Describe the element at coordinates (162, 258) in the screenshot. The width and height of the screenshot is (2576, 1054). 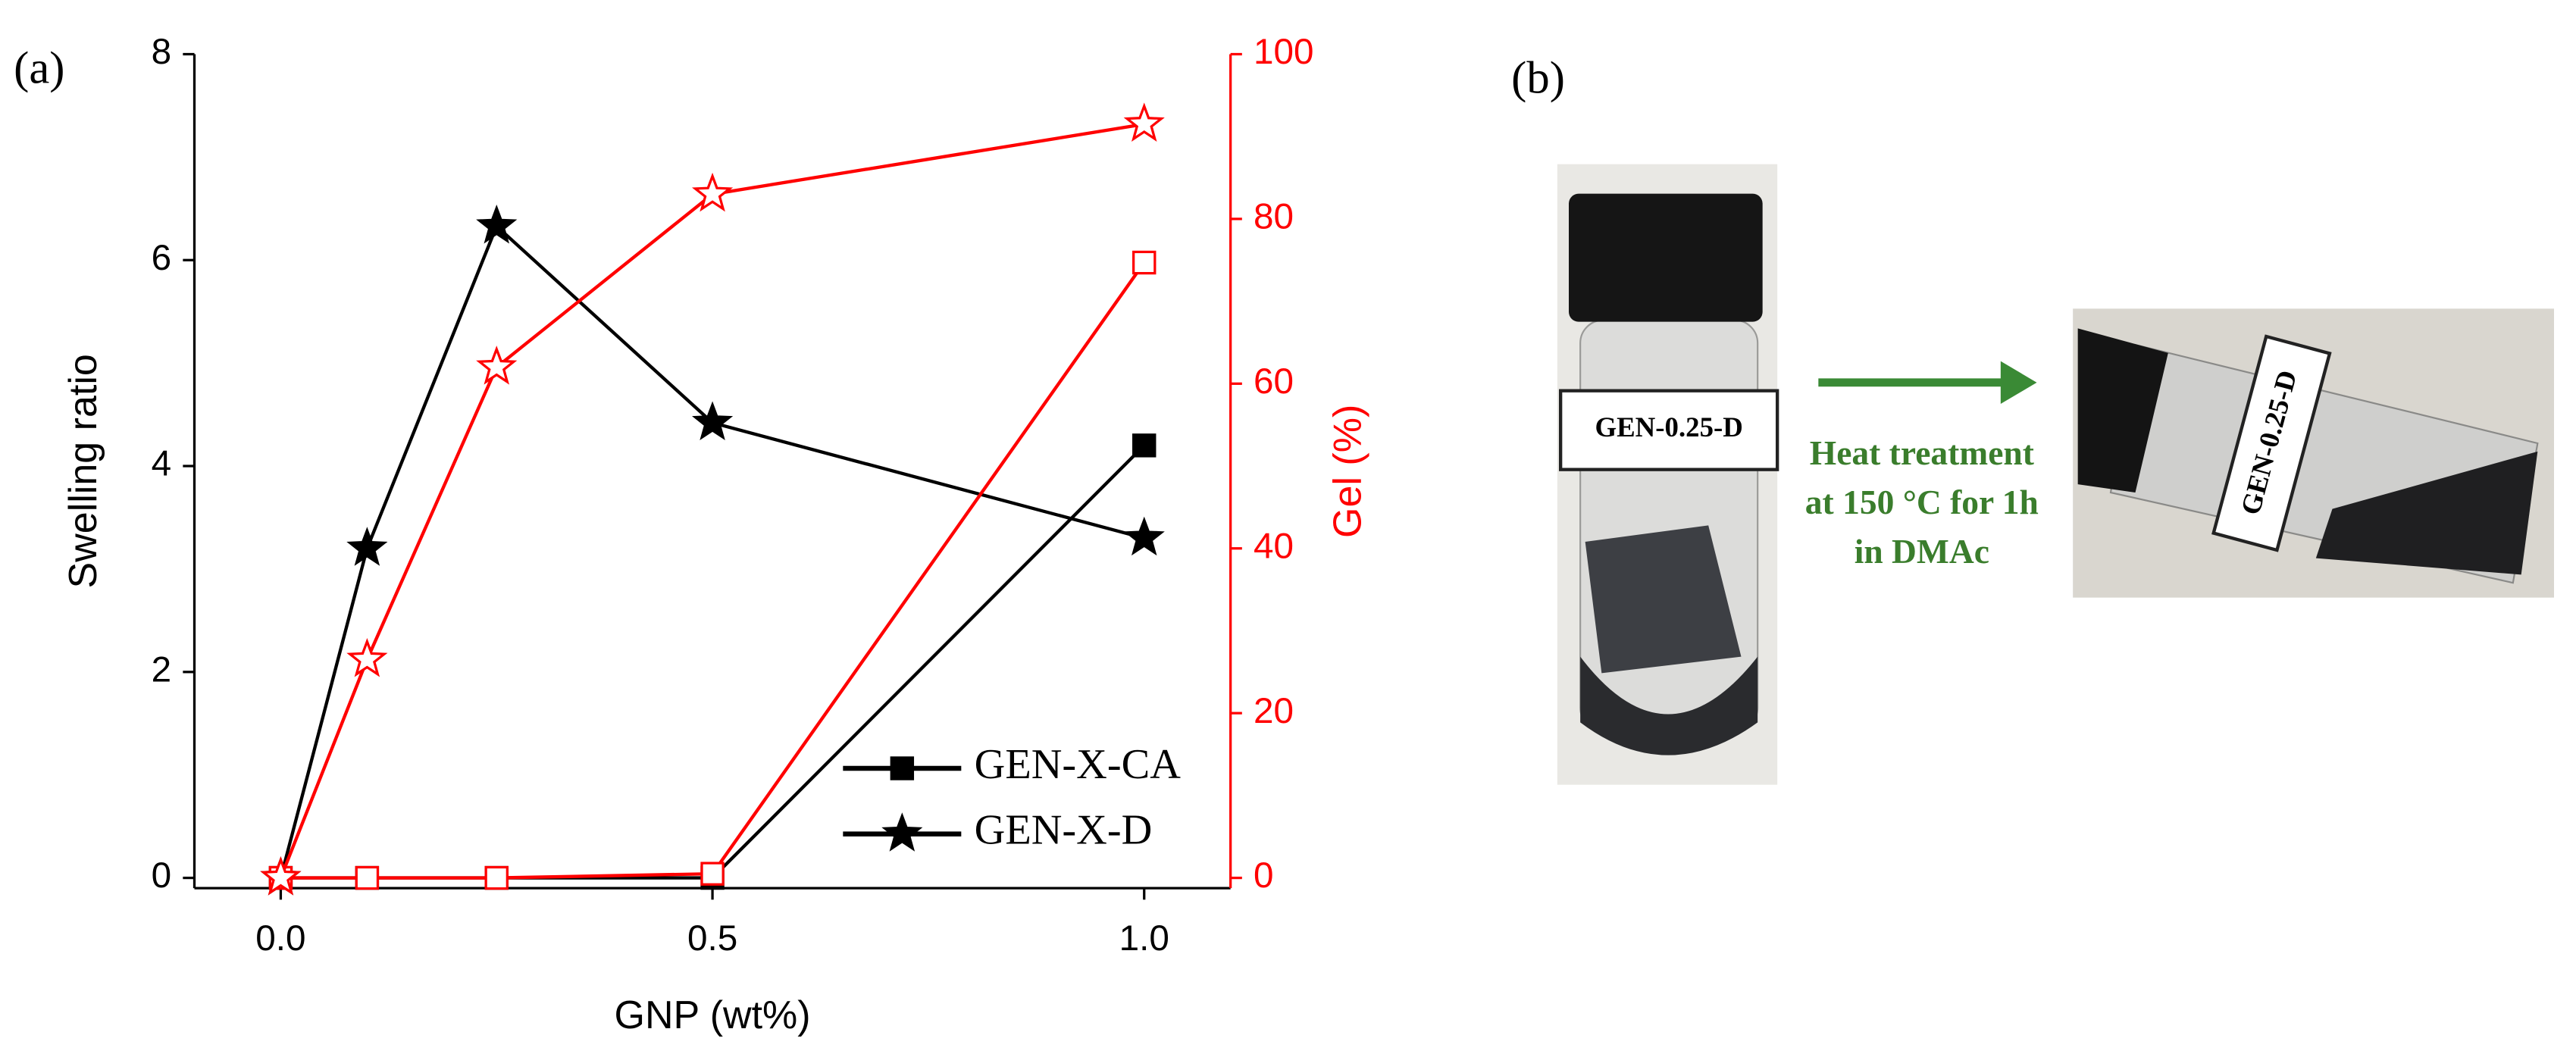
I see `y-tick-label: 6` at that location.